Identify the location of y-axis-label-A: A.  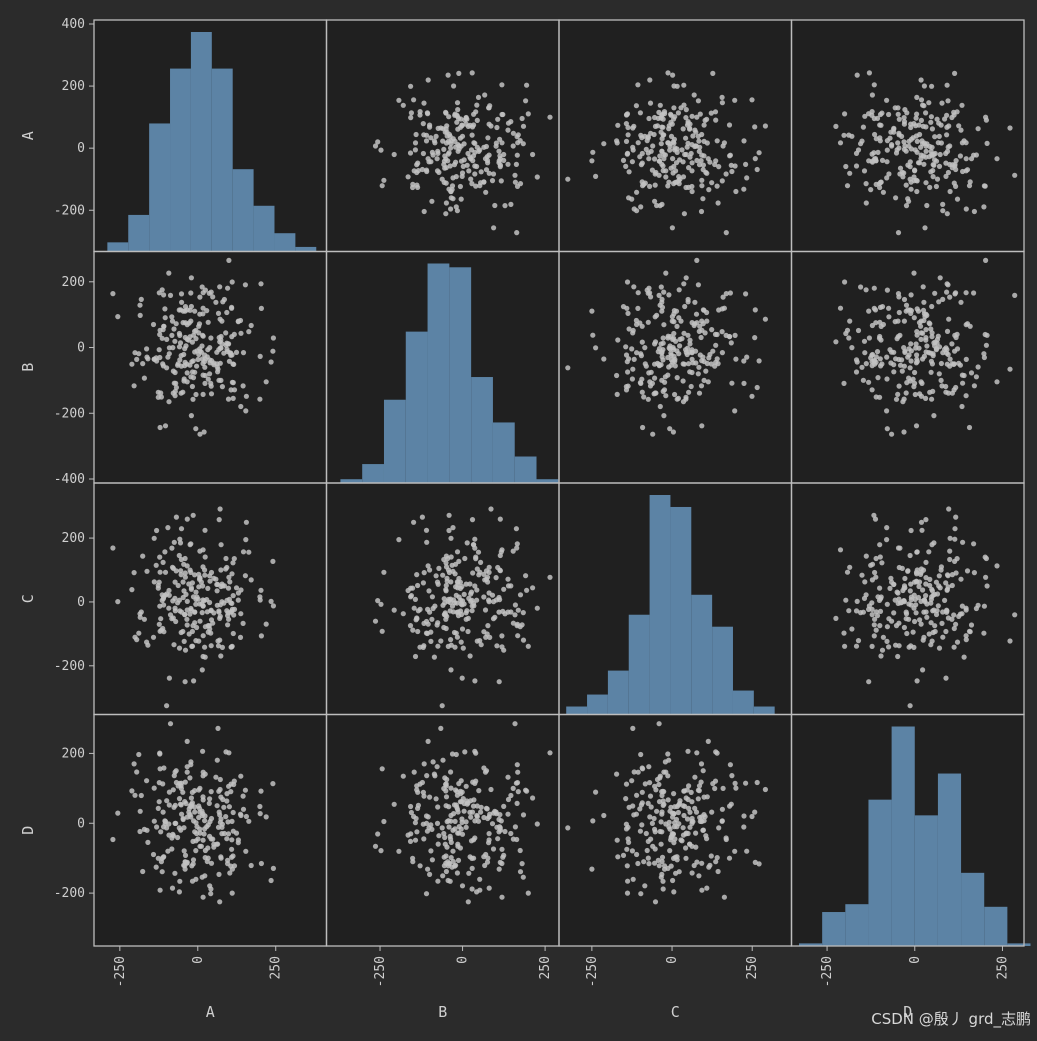
(28, 135).